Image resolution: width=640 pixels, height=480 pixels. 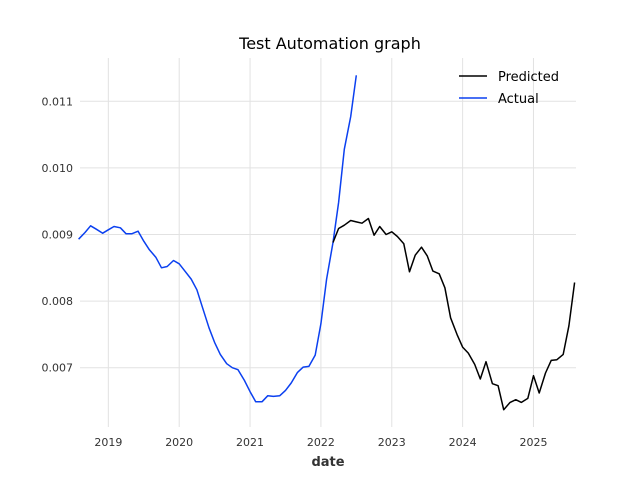 What do you see at coordinates (108, 442) in the screenshot?
I see `x-tick-label: 2019` at bounding box center [108, 442].